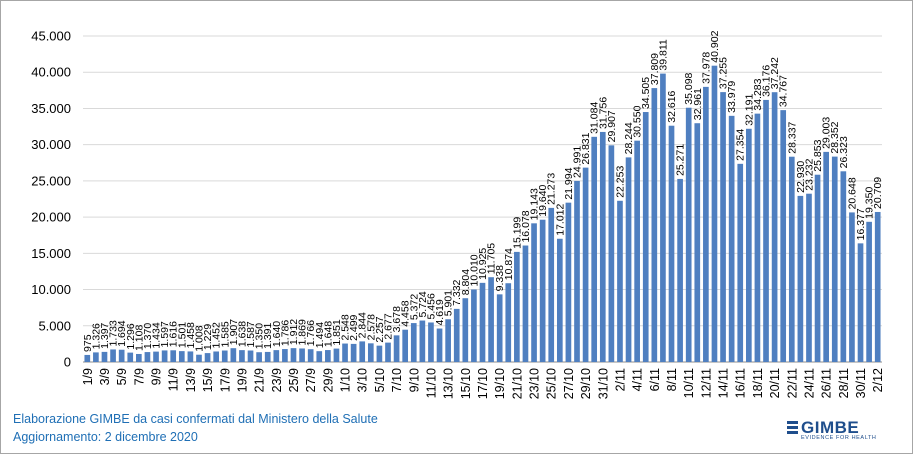  What do you see at coordinates (157, 376) in the screenshot?
I see `x-tick-label: 9/9` at bounding box center [157, 376].